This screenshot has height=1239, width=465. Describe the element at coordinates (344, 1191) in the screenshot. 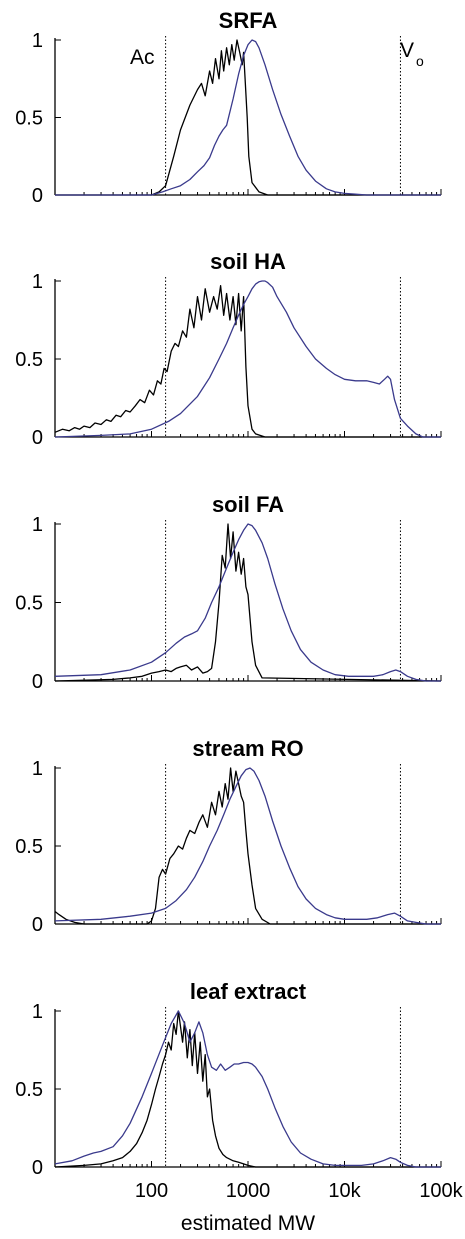

I see `x-tick-label: 10k` at that location.